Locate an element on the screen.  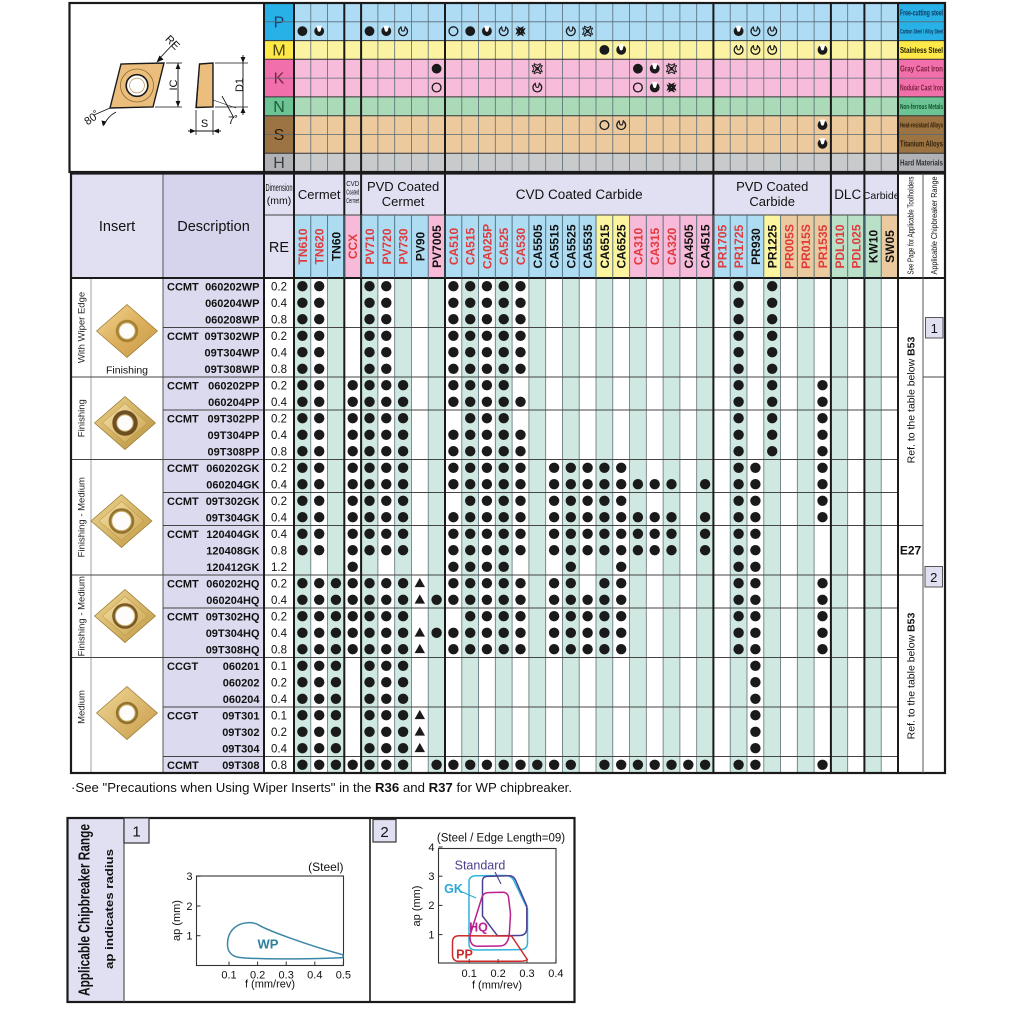
svg-text: CVD Coated Carbide is located at coordinates (579, 194).